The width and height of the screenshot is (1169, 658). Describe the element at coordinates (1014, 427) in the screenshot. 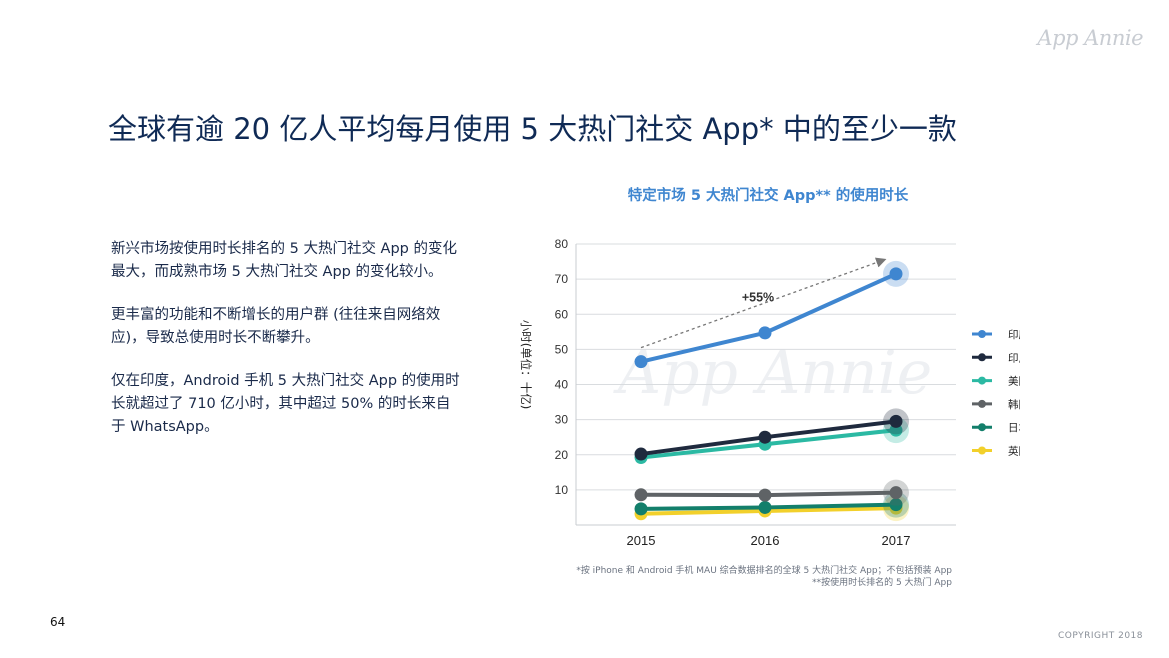

I see `legend-label: 日本` at that location.